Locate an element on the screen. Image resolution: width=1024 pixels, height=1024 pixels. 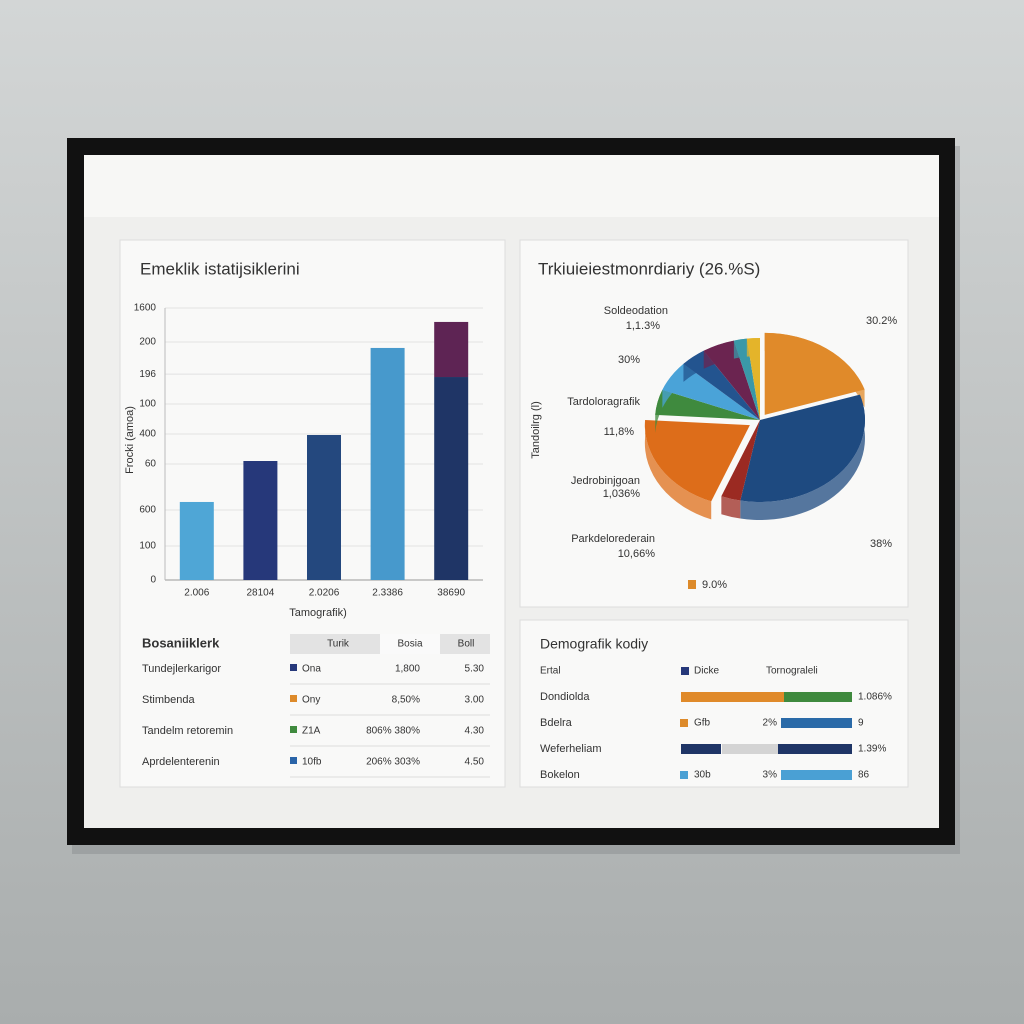
demographics-title: Demografik kodiy is located at coordinates (594, 644).